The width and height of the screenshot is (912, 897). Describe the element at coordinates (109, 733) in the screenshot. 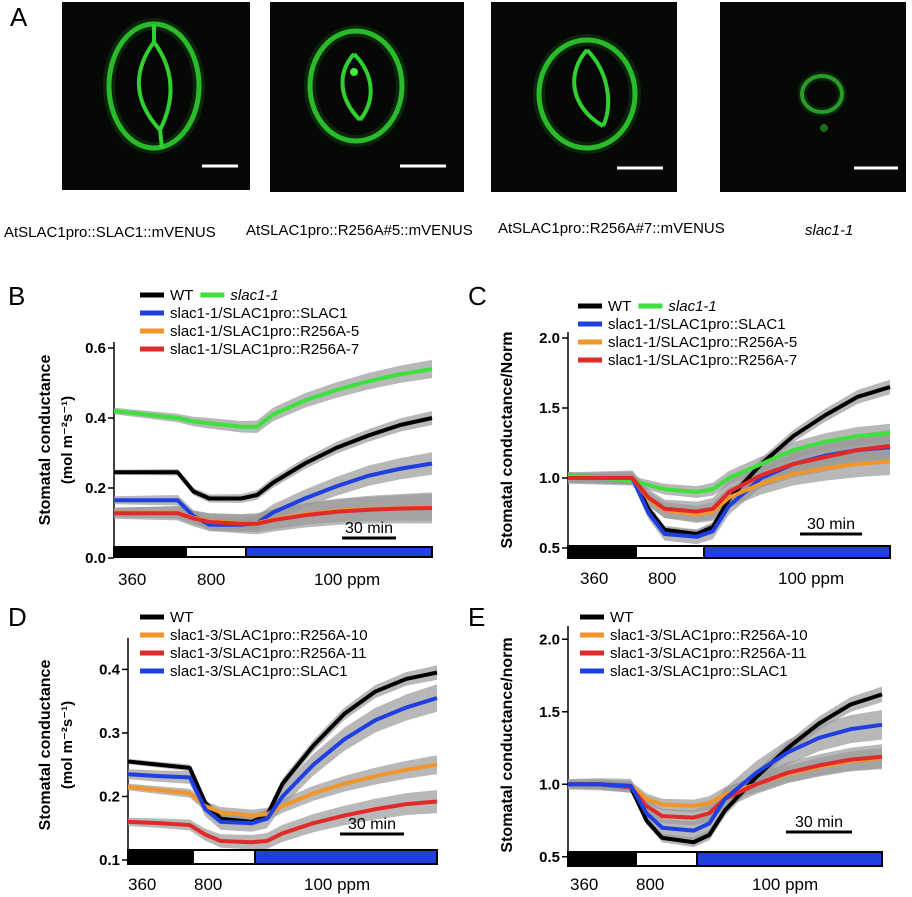

I see `y-tick-label: 0.3` at that location.